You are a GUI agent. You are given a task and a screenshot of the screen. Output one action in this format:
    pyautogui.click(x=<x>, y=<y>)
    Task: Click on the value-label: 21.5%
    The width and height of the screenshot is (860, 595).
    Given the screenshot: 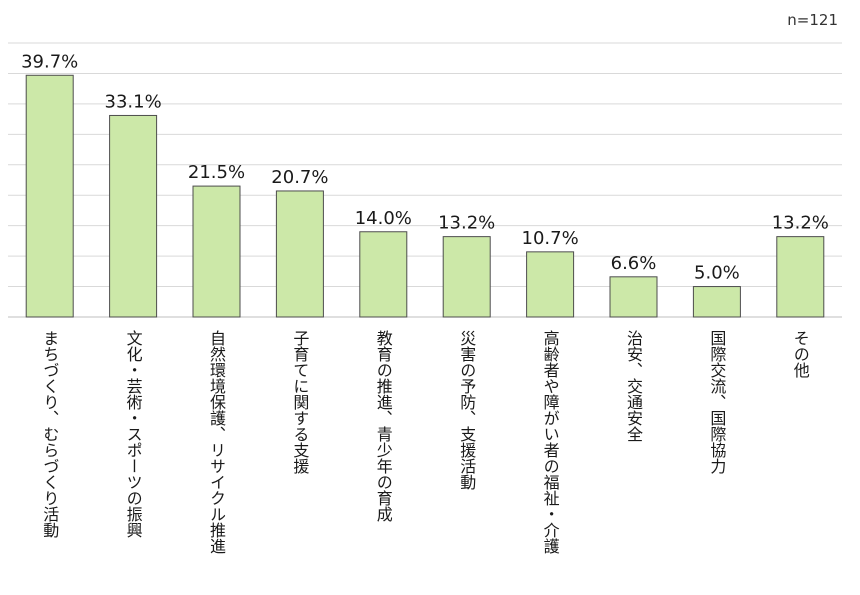 What is the action you would take?
    pyautogui.click(x=216, y=172)
    